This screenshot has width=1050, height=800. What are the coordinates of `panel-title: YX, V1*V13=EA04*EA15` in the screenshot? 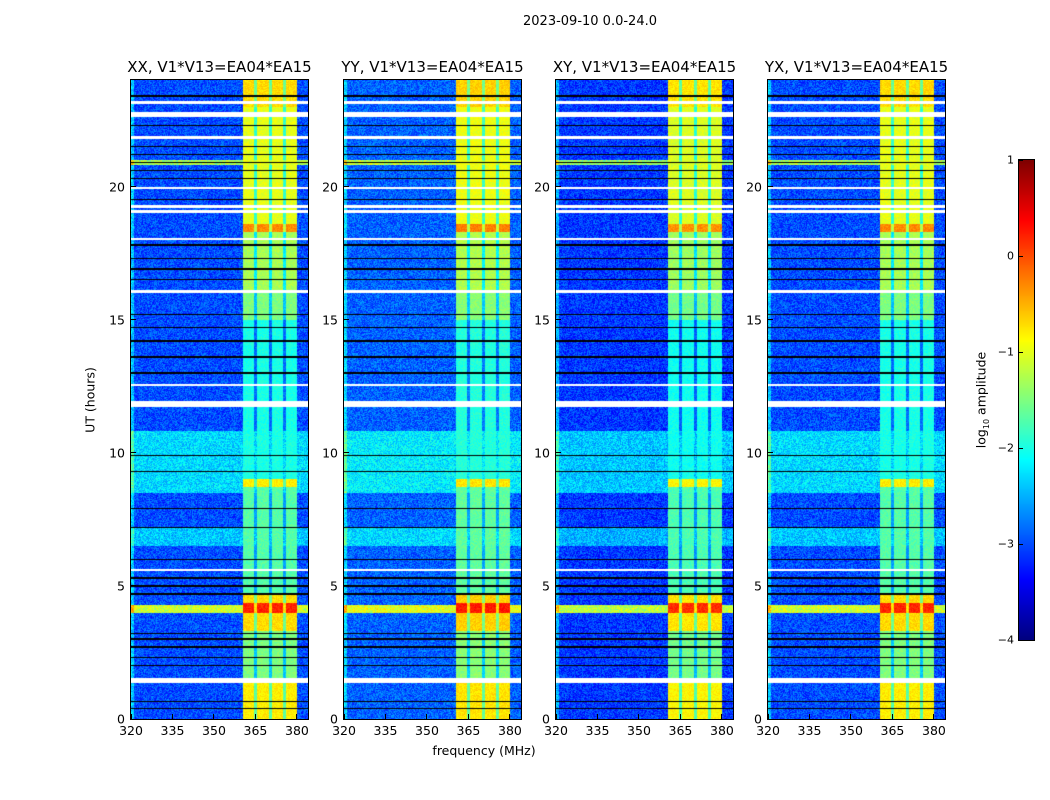 It's located at (856, 67).